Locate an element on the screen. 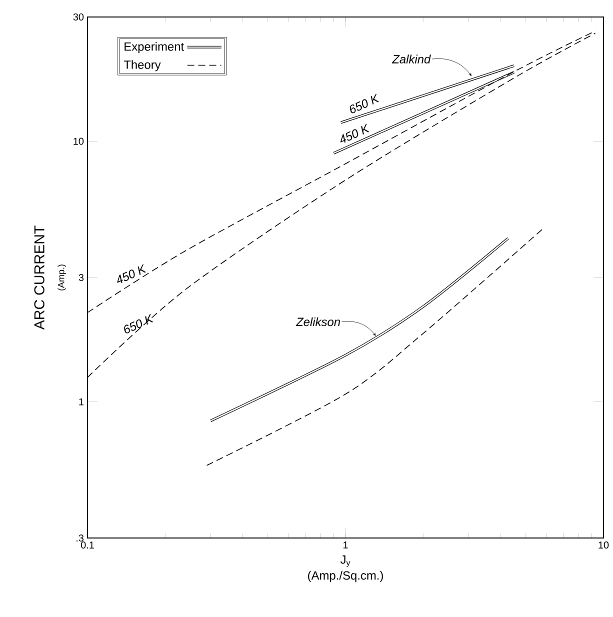  x-tick-label: 0.1 is located at coordinates (87, 545).